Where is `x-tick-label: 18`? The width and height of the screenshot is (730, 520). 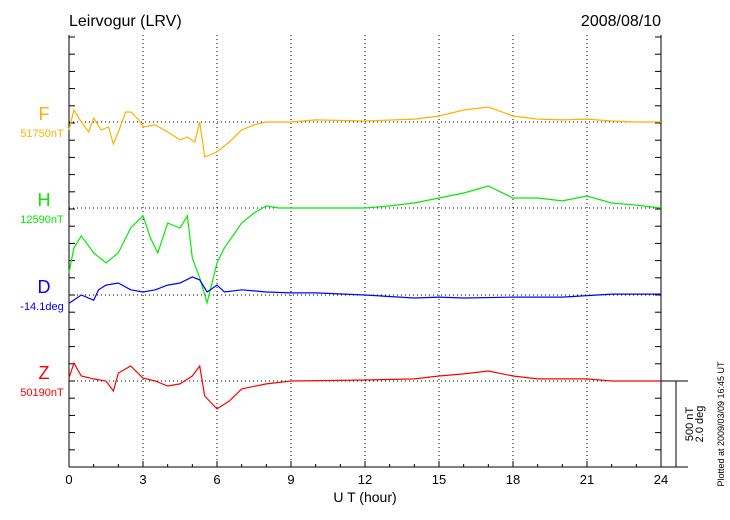 x-tick-label: 18 is located at coordinates (513, 479).